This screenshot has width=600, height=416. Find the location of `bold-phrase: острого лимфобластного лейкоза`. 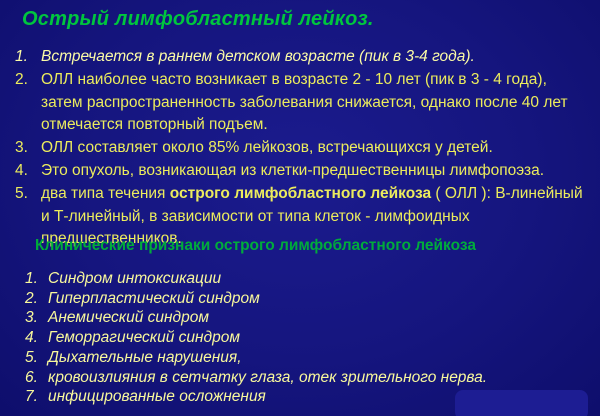

bold-phrase: острого лимфобластного лейкоза is located at coordinates (300, 193).